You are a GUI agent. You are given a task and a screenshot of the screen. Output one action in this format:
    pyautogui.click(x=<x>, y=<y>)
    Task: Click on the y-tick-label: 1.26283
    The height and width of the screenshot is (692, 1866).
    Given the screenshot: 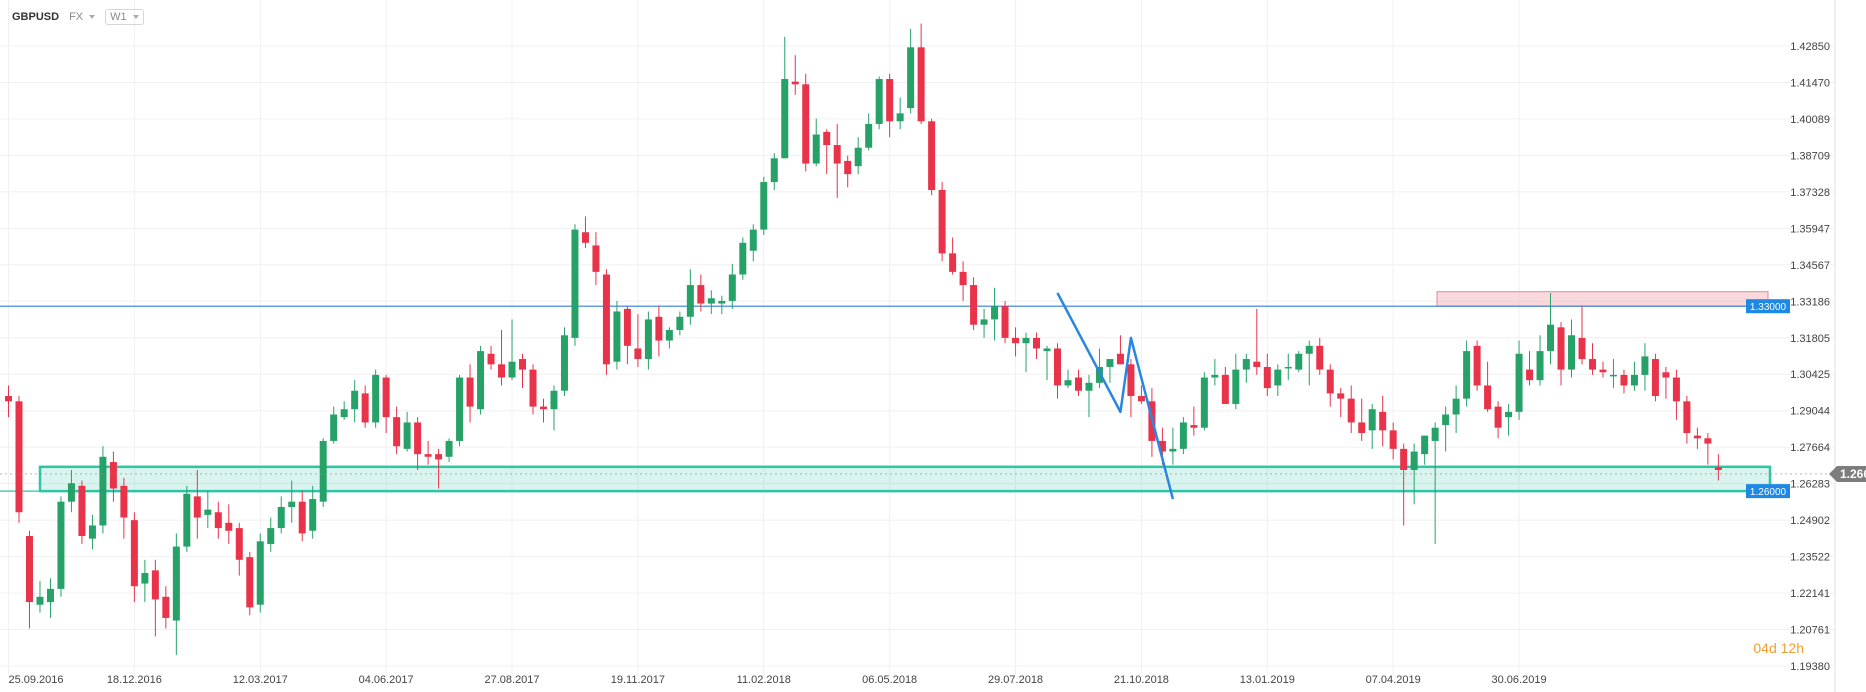 What is the action you would take?
    pyautogui.click(x=1810, y=485)
    